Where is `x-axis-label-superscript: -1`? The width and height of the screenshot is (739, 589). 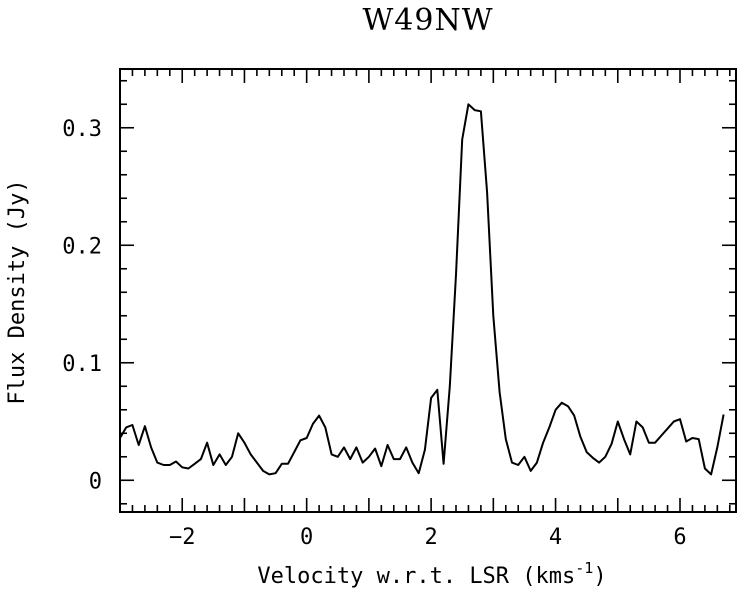 x-axis-label-superscript: -1 is located at coordinates (584, 568).